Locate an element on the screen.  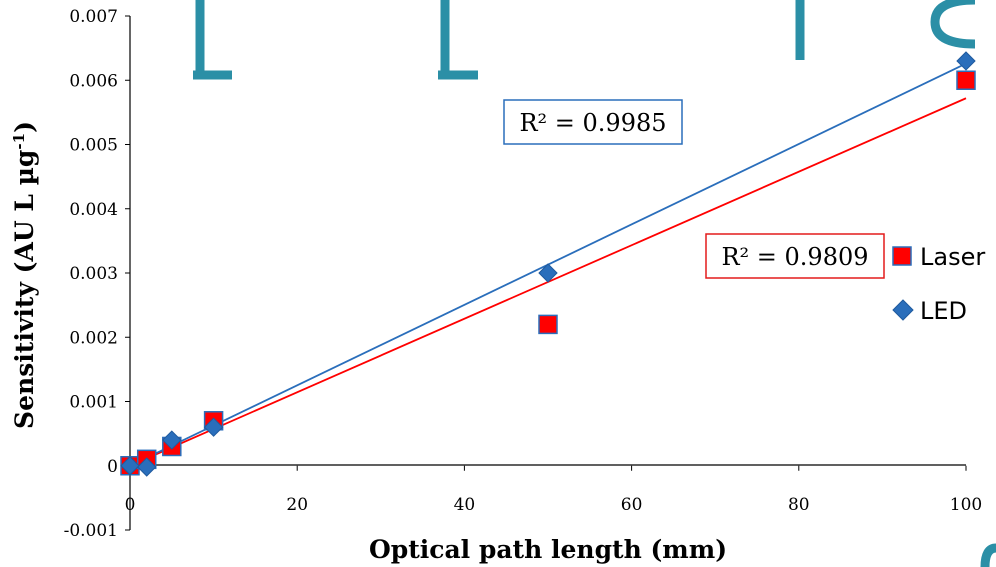
y-tick-label: 0.007 is located at coordinates (93, 17).